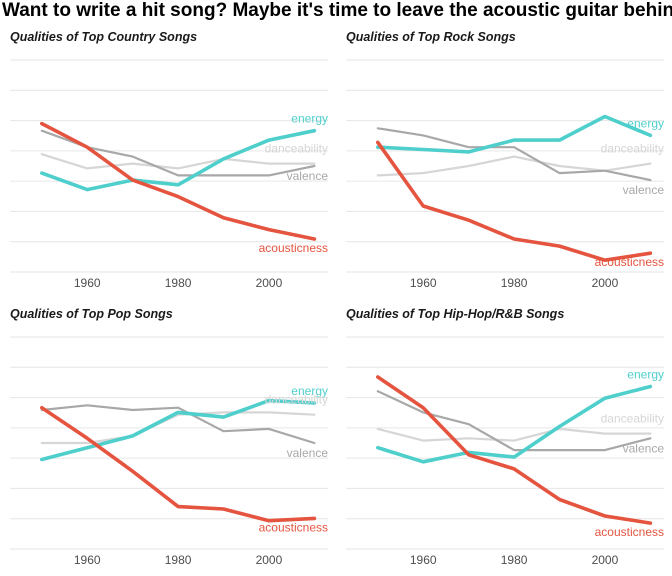 The width and height of the screenshot is (672, 576). Describe the element at coordinates (91, 314) in the screenshot. I see `panel-title: Qualities of Top Pop Songs` at that location.